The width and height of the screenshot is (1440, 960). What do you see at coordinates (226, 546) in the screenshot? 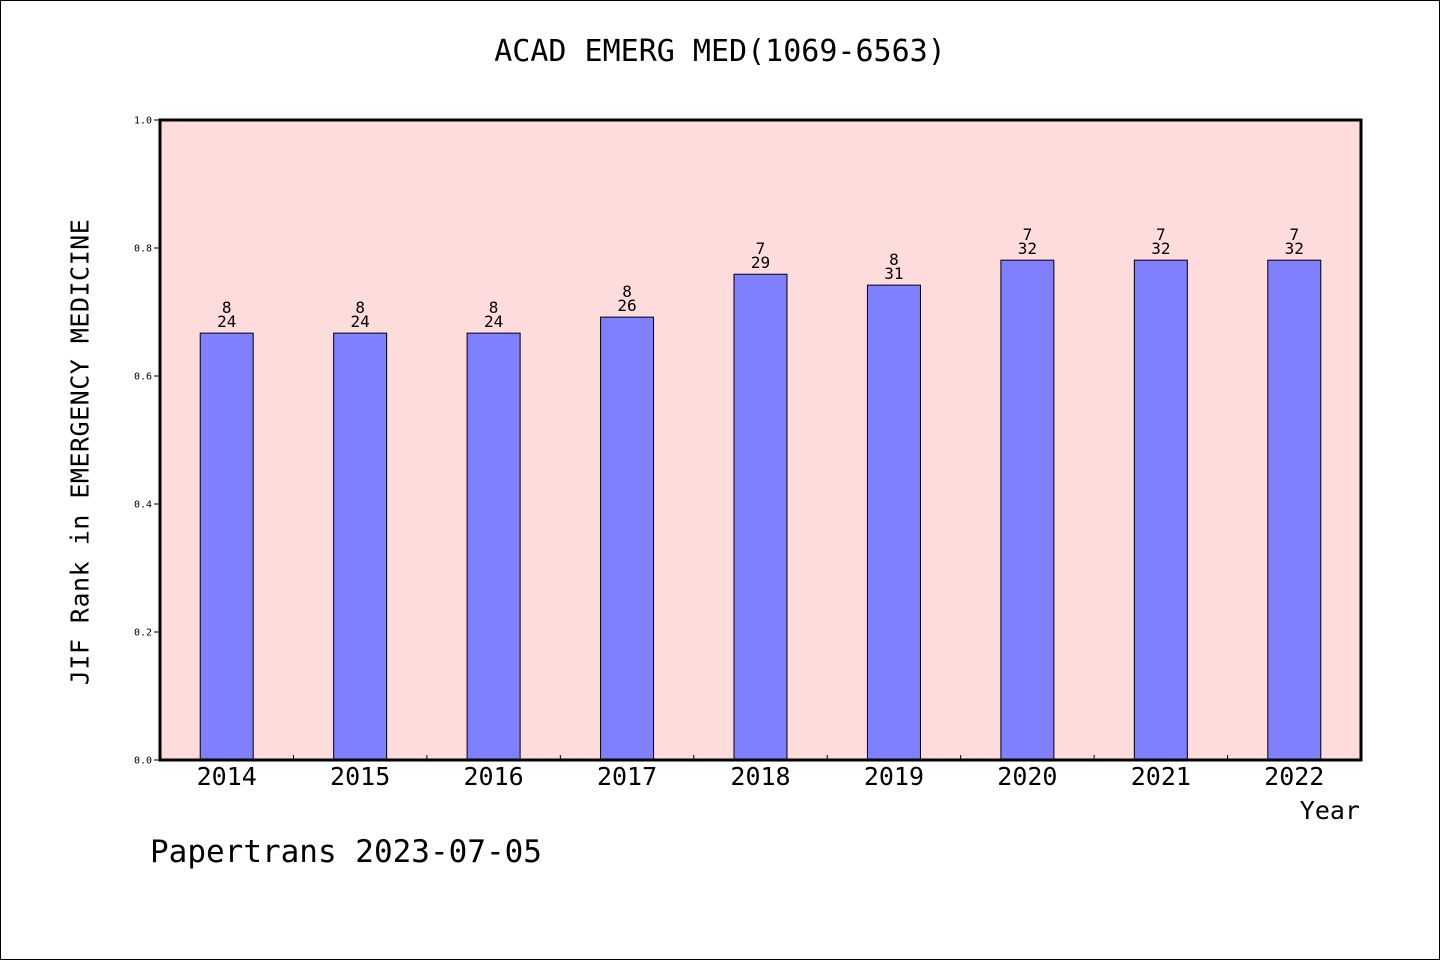
I see `bar-2014` at bounding box center [226, 546].